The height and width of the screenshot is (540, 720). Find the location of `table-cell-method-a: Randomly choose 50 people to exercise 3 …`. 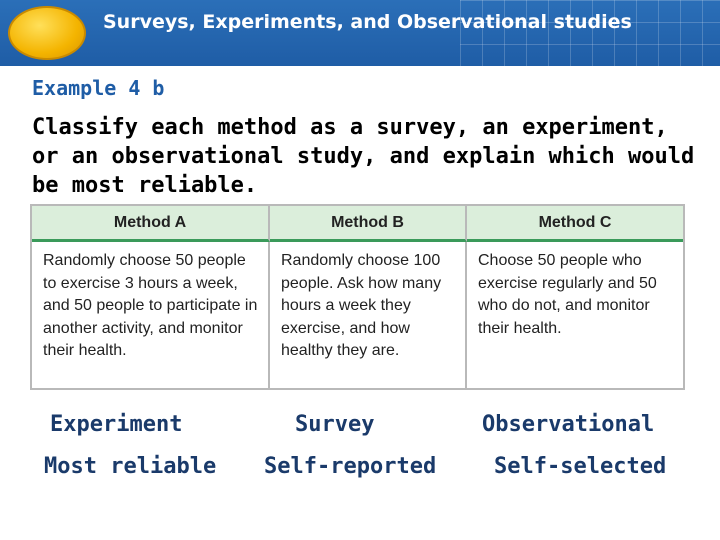

table-cell-method-a: Randomly choose 50 people to exercise 3 … is located at coordinates (151, 315).